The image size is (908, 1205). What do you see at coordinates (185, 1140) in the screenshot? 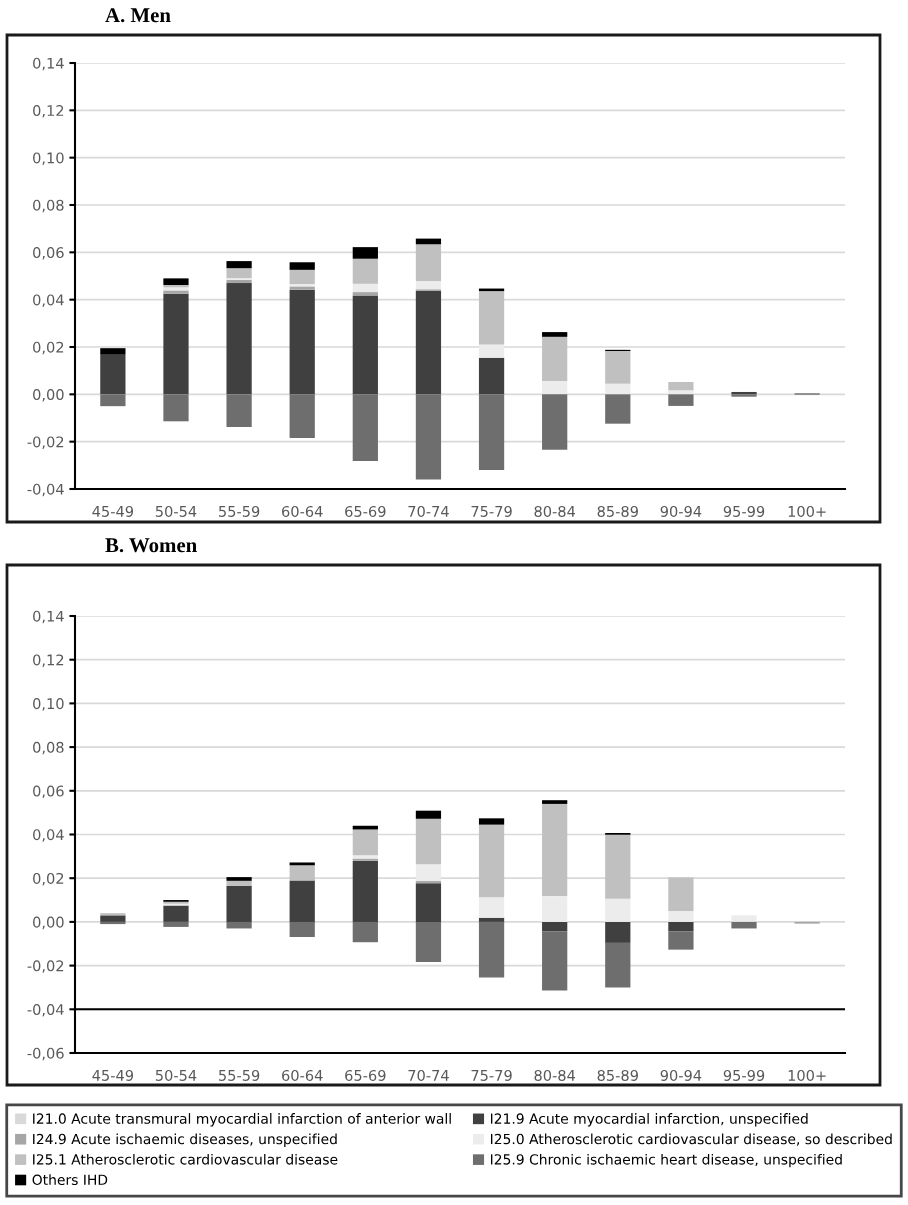
I see `legend-label: I24.9 Acute ischaemic diseases, unspecified` at bounding box center [185, 1140].